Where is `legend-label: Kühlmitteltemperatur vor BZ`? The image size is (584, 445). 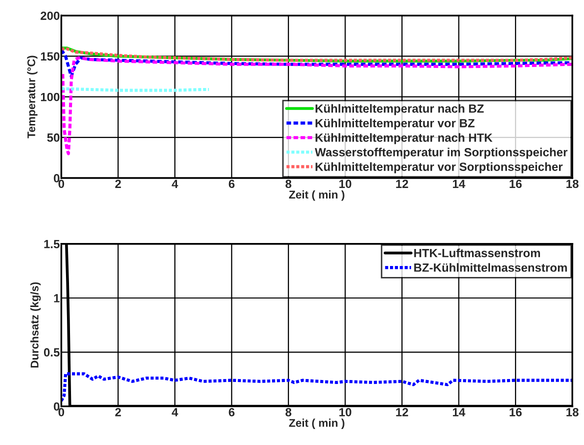 legend-label: Kühlmitteltemperatur vor BZ is located at coordinates (395, 124).